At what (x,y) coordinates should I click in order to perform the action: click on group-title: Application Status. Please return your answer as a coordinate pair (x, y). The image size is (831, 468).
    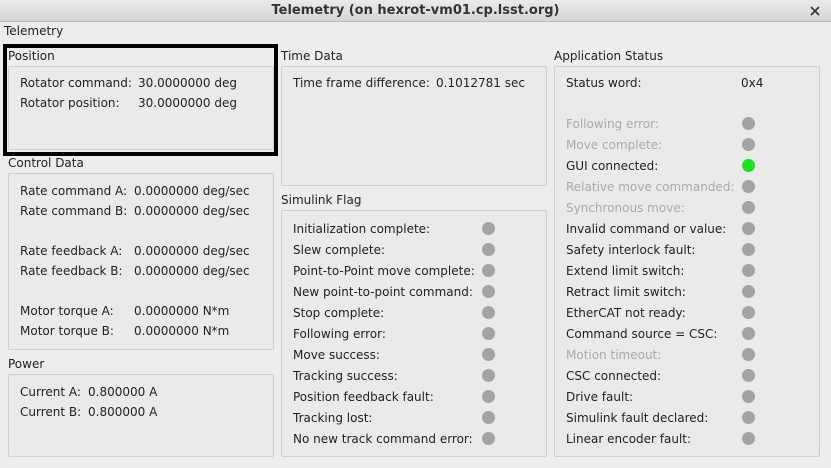
    Looking at the image, I should click on (609, 56).